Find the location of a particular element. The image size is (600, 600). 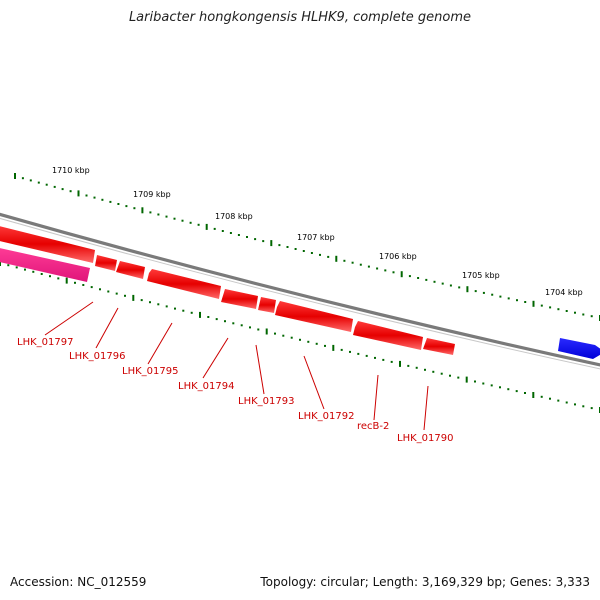

gene-arrow-other-strand is located at coordinates (45, 264).